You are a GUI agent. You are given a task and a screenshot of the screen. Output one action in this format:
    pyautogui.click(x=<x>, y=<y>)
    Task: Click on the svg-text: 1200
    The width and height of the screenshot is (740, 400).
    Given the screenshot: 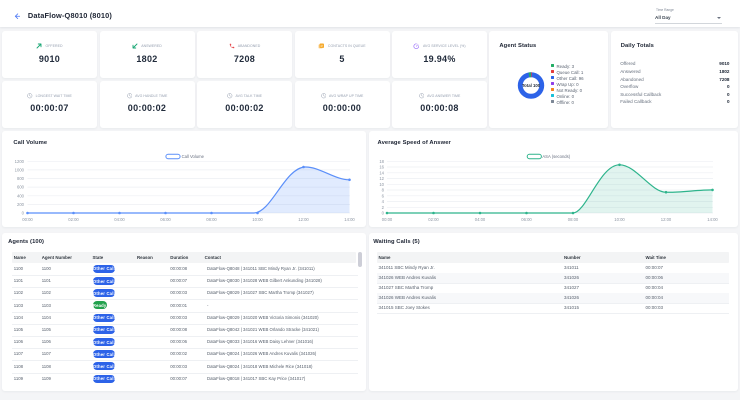 What is the action you would take?
    pyautogui.click(x=20, y=161)
    